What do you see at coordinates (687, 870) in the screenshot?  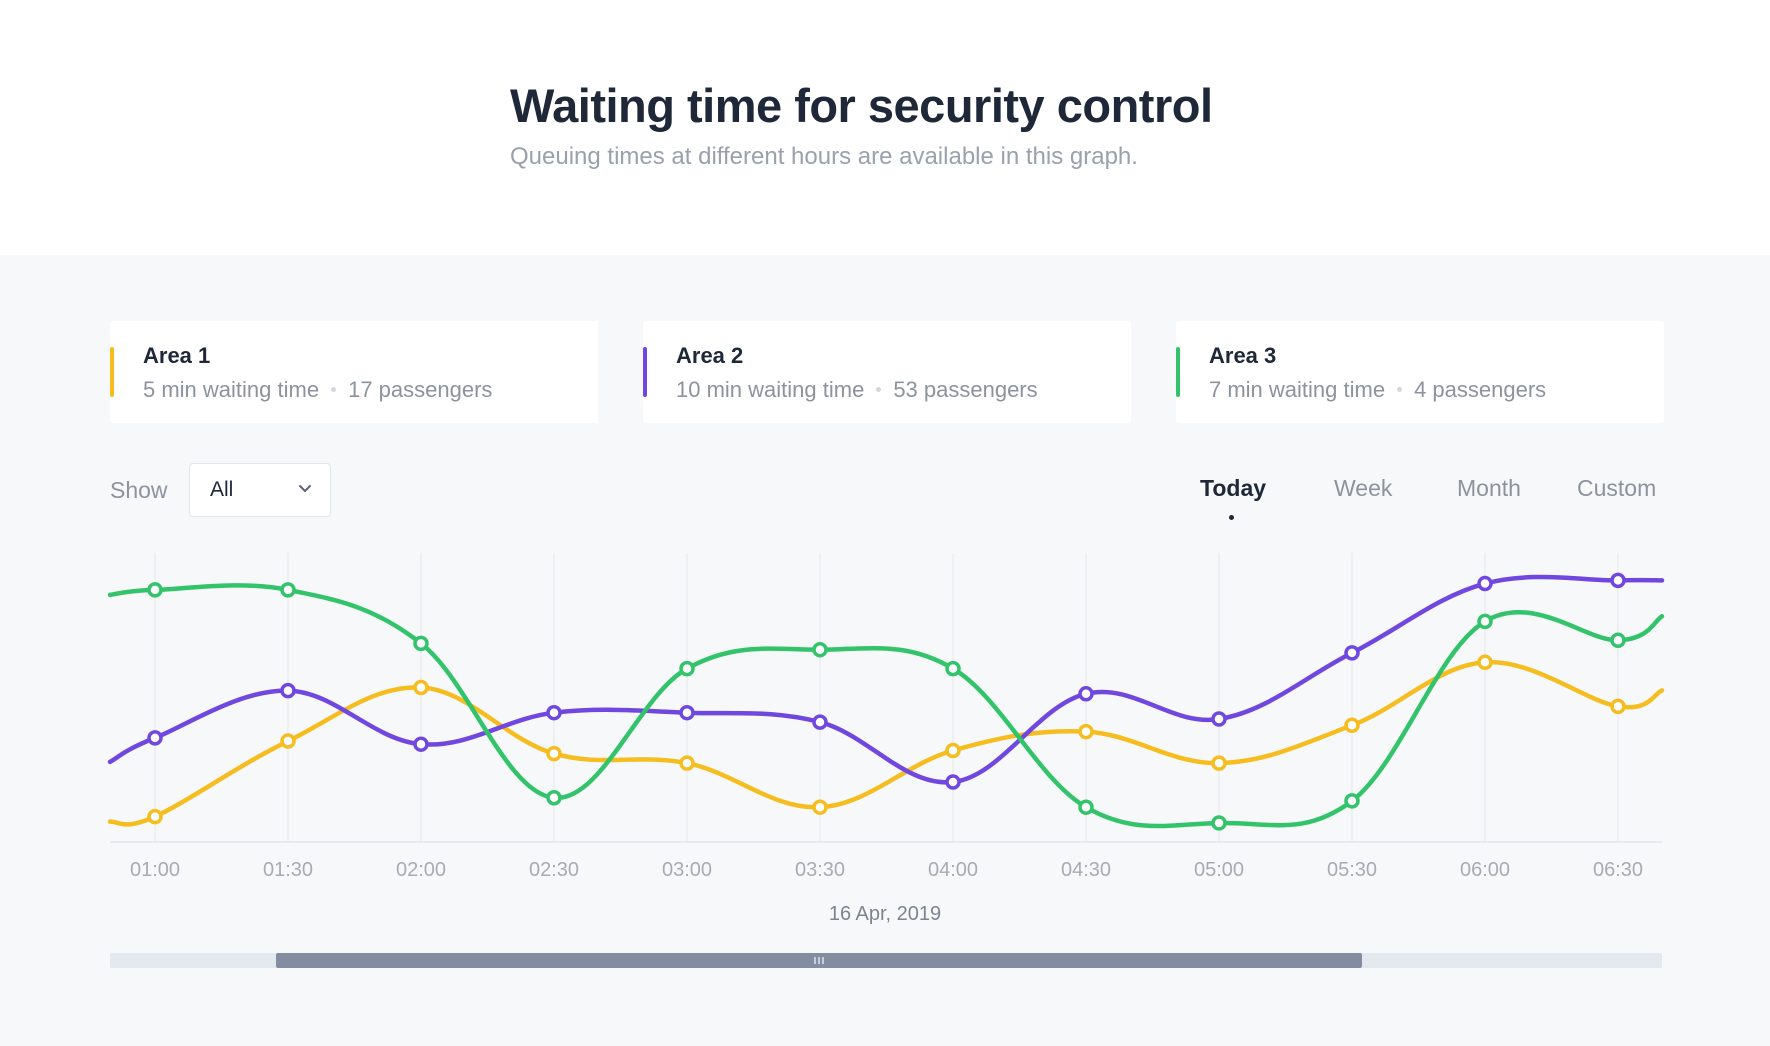 I see `x-tick-label: 03:00` at bounding box center [687, 870].